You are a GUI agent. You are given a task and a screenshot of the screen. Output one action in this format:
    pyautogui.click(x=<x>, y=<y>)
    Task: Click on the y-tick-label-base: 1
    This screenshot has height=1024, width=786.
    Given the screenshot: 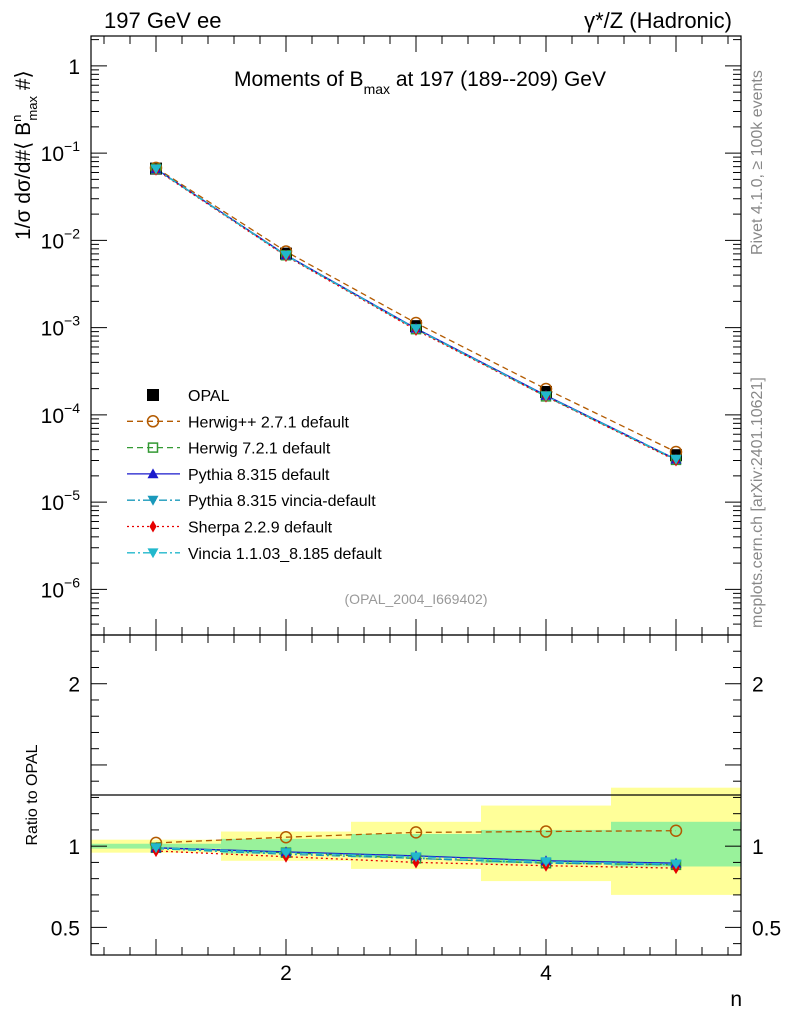 What is the action you would take?
    pyautogui.click(x=74, y=67)
    